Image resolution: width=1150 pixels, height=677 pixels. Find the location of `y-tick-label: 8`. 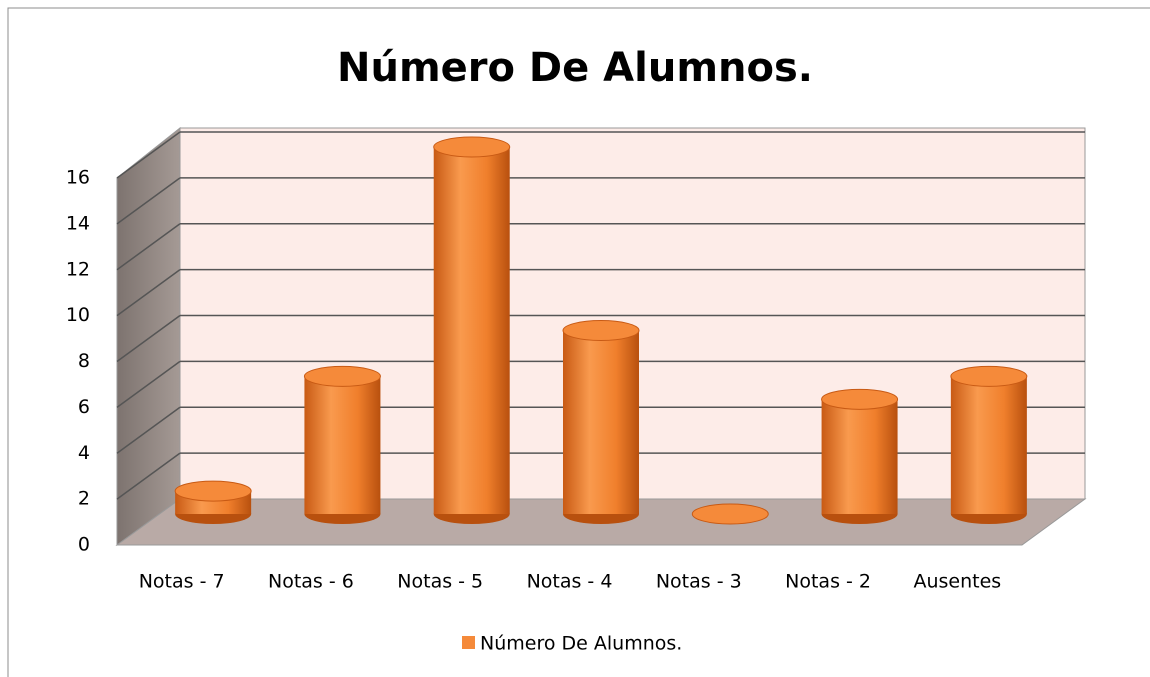

y-tick-label: 8 is located at coordinates (84, 361).